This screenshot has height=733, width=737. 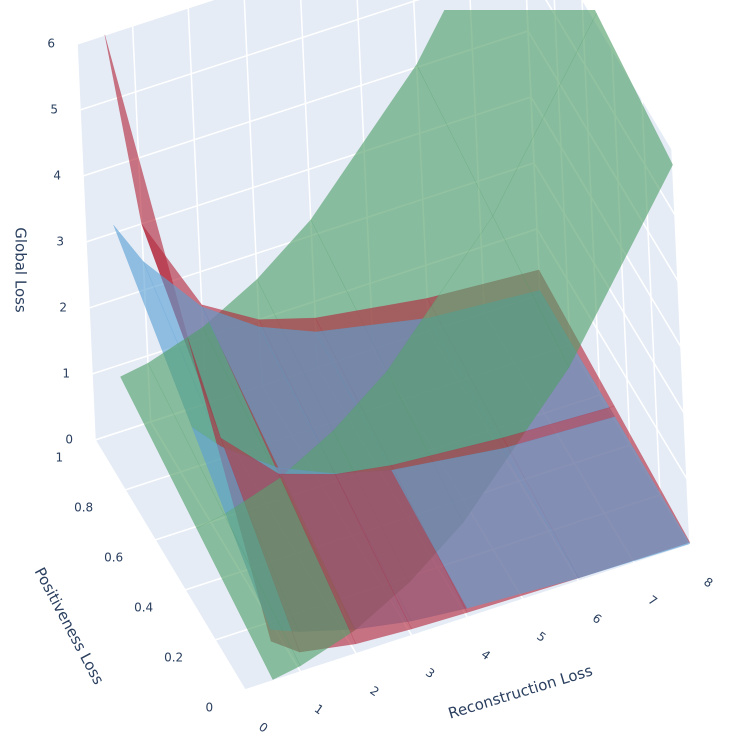 I want to click on z-axis-title: Global Loss, so click(x=21, y=270).